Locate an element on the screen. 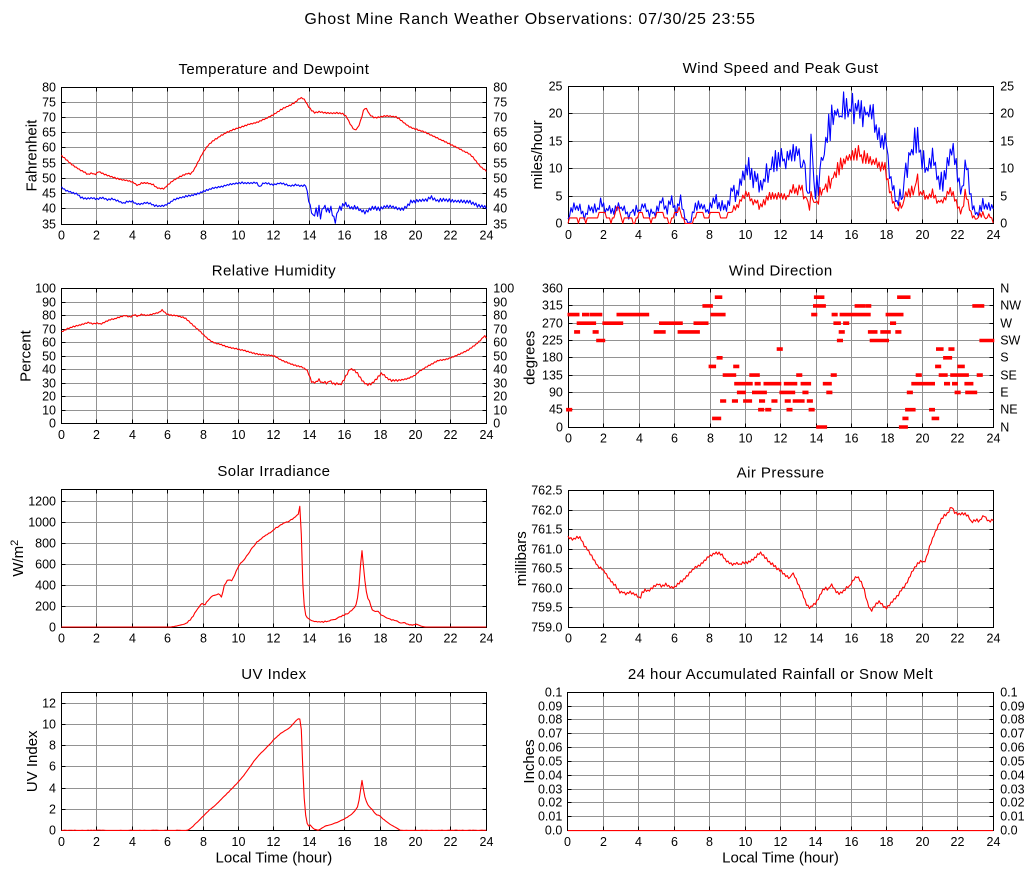  svg-text: 600 is located at coordinates (45, 565).